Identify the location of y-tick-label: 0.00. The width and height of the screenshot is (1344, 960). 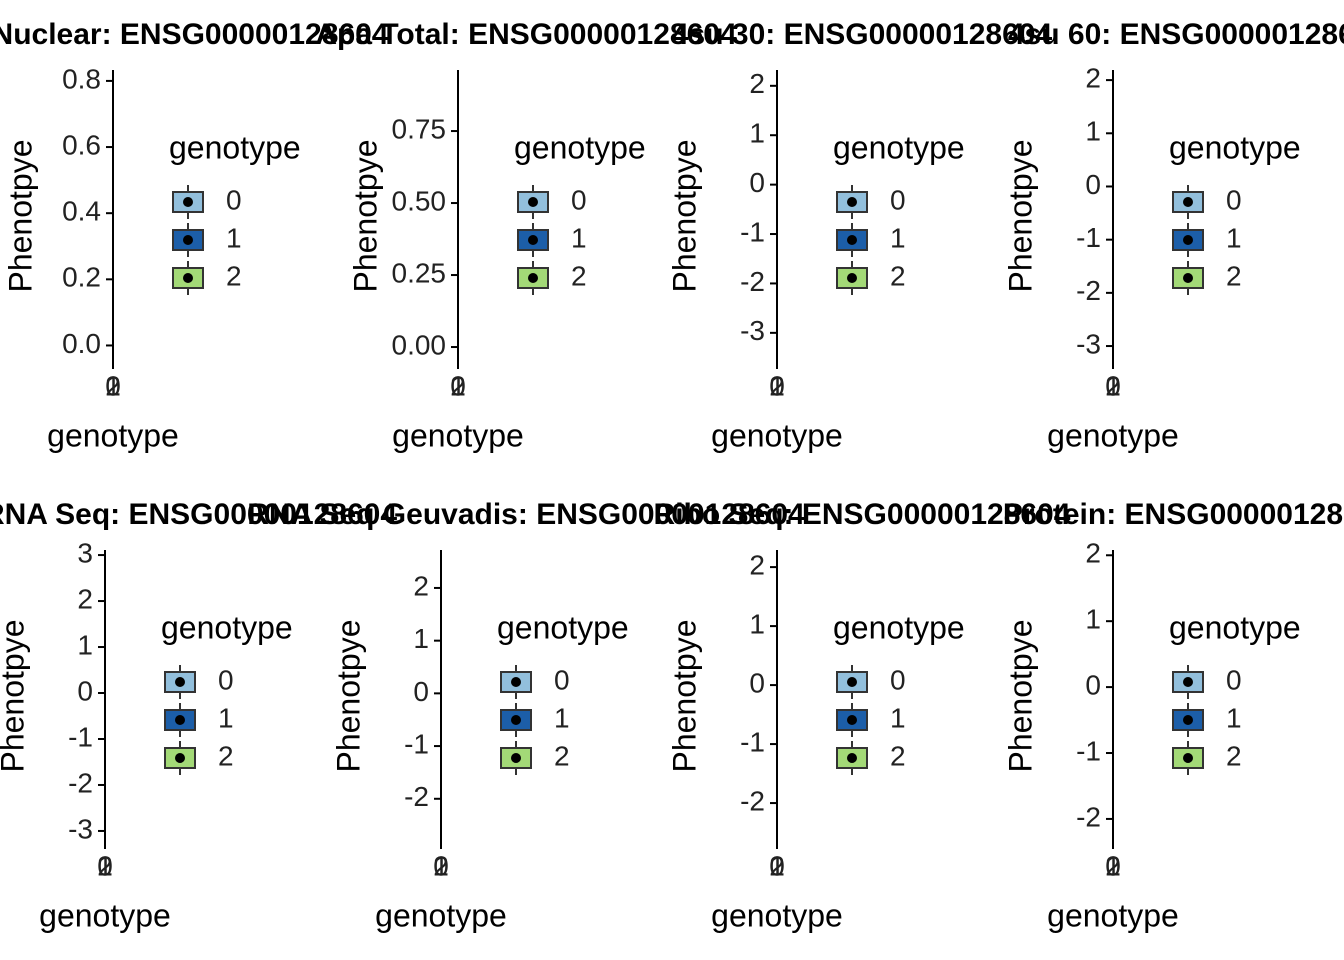
(419, 344).